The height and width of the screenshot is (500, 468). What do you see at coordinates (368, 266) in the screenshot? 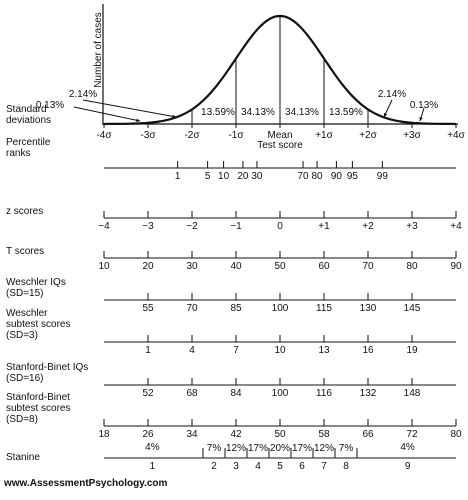
I see `scale-tick-label: 70` at bounding box center [368, 266].